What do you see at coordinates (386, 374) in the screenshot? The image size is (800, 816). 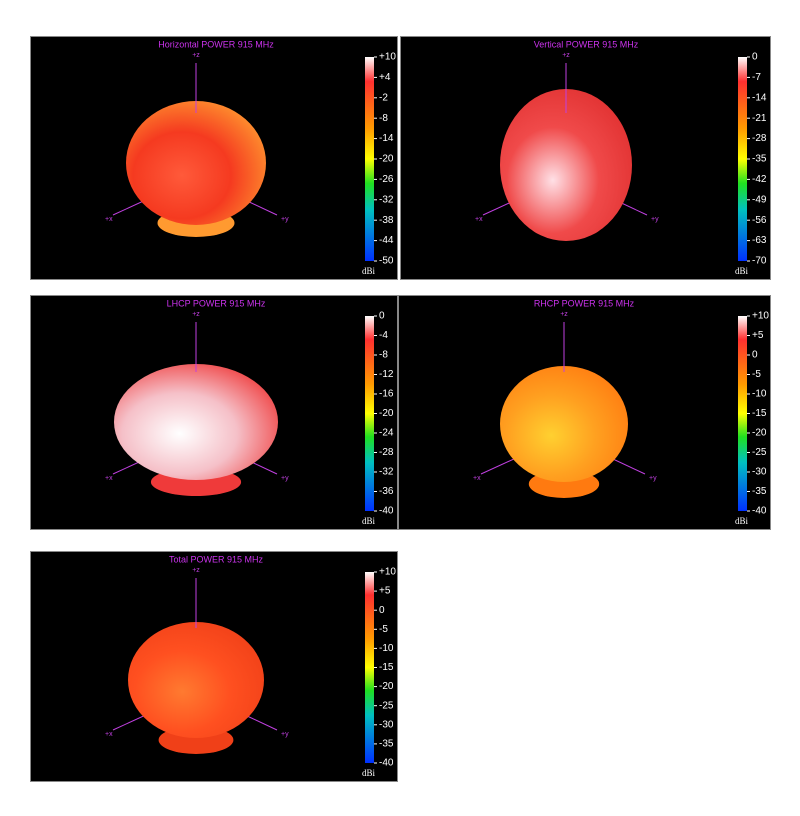 I see `scale-label: -12` at bounding box center [386, 374].